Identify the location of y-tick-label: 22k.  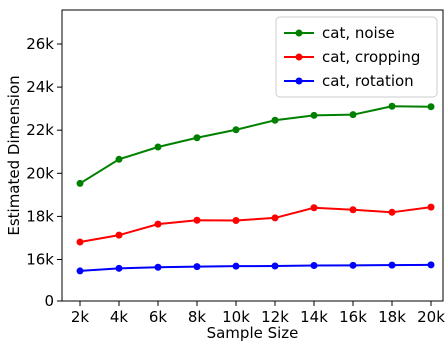
(40, 130).